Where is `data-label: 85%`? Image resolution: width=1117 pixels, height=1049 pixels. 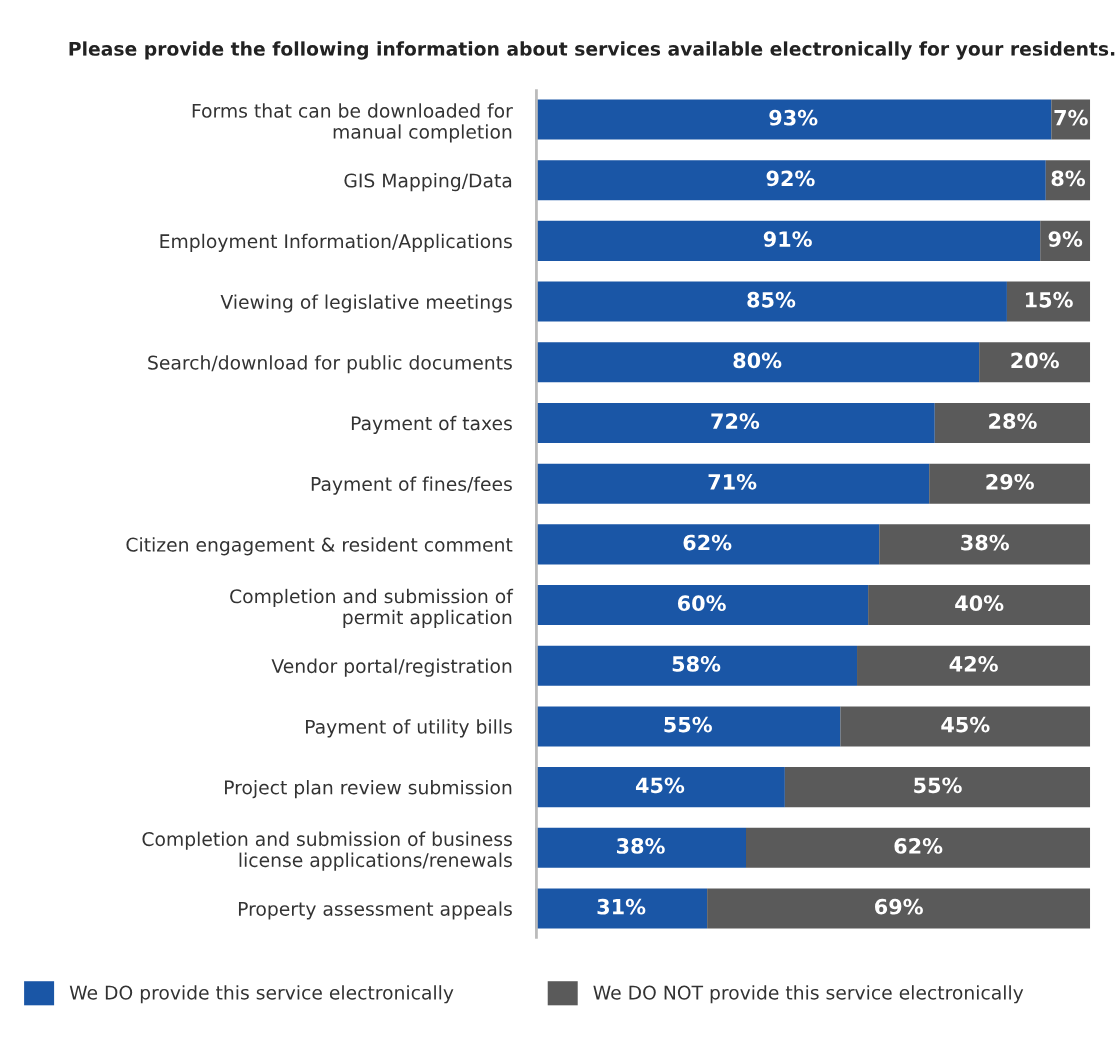
data-label: 85% is located at coordinates (771, 299).